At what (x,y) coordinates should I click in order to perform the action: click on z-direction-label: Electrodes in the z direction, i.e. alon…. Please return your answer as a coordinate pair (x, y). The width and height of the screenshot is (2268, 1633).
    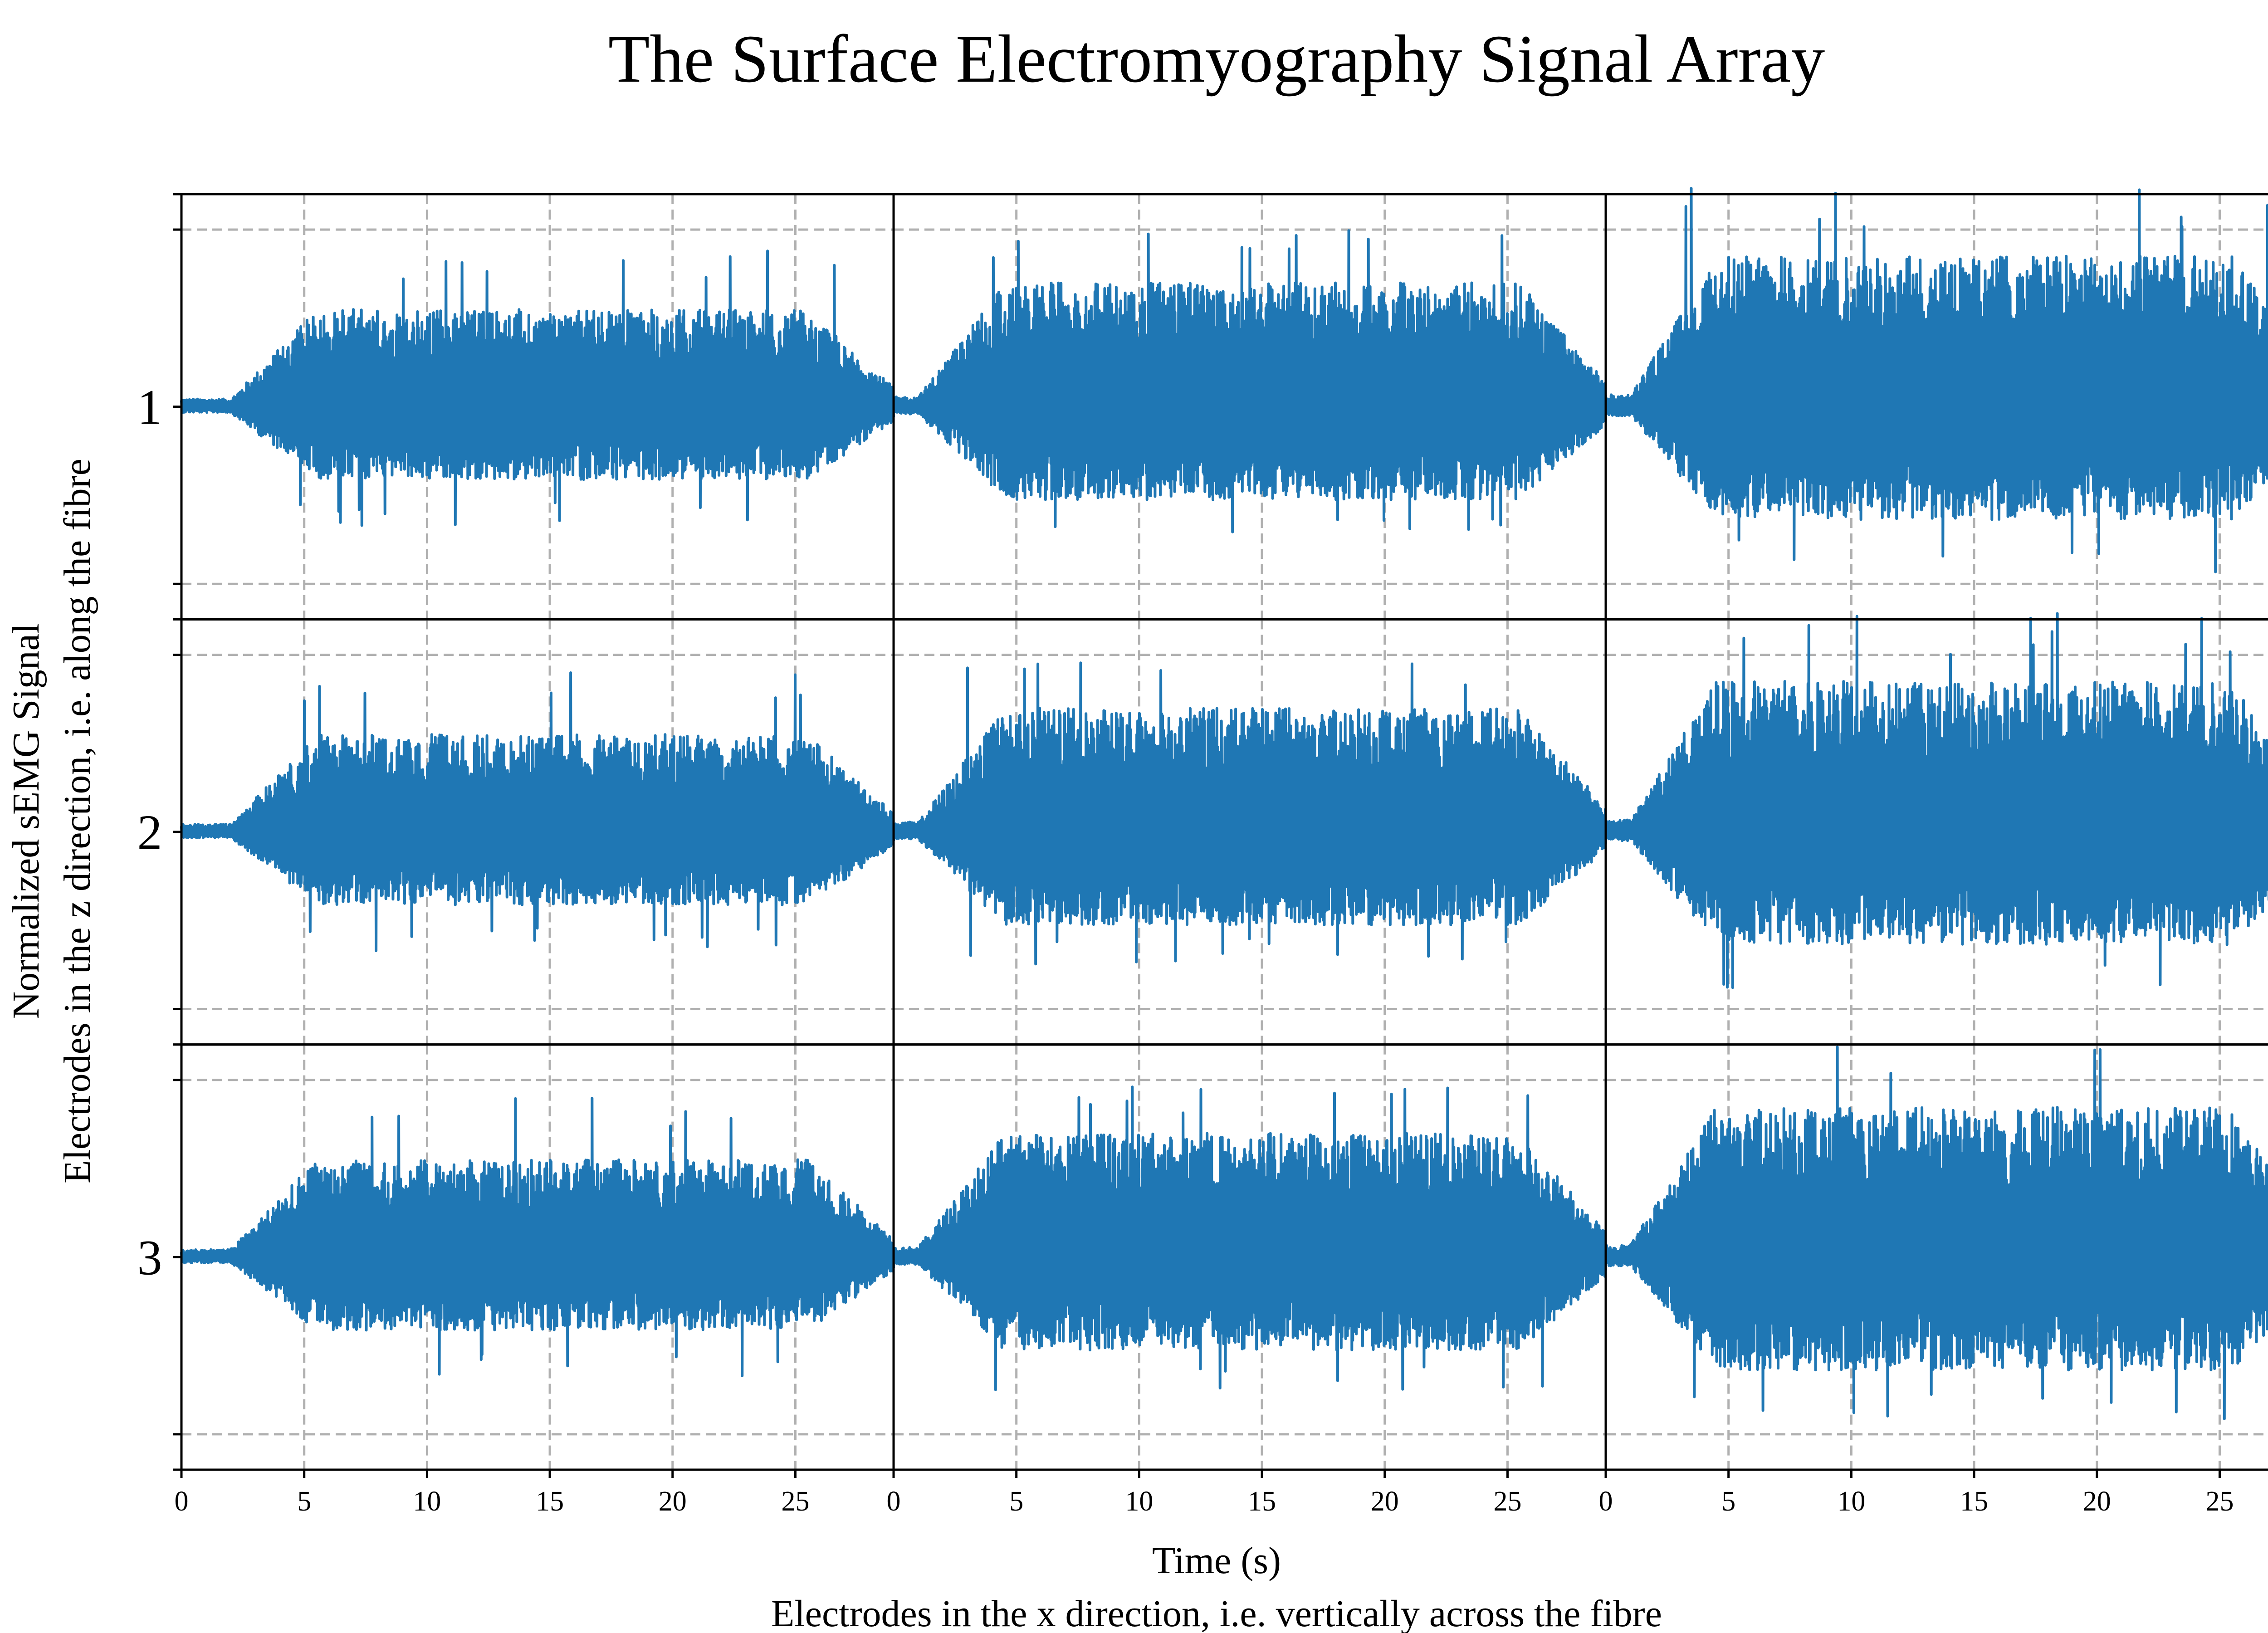
    Looking at the image, I should click on (77, 821).